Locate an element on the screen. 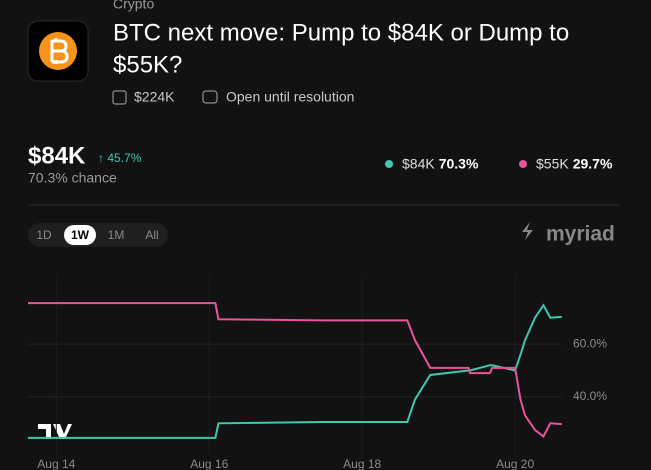 Image resolution: width=651 pixels, height=470 pixels. tradingview-logo is located at coordinates (55, 431).